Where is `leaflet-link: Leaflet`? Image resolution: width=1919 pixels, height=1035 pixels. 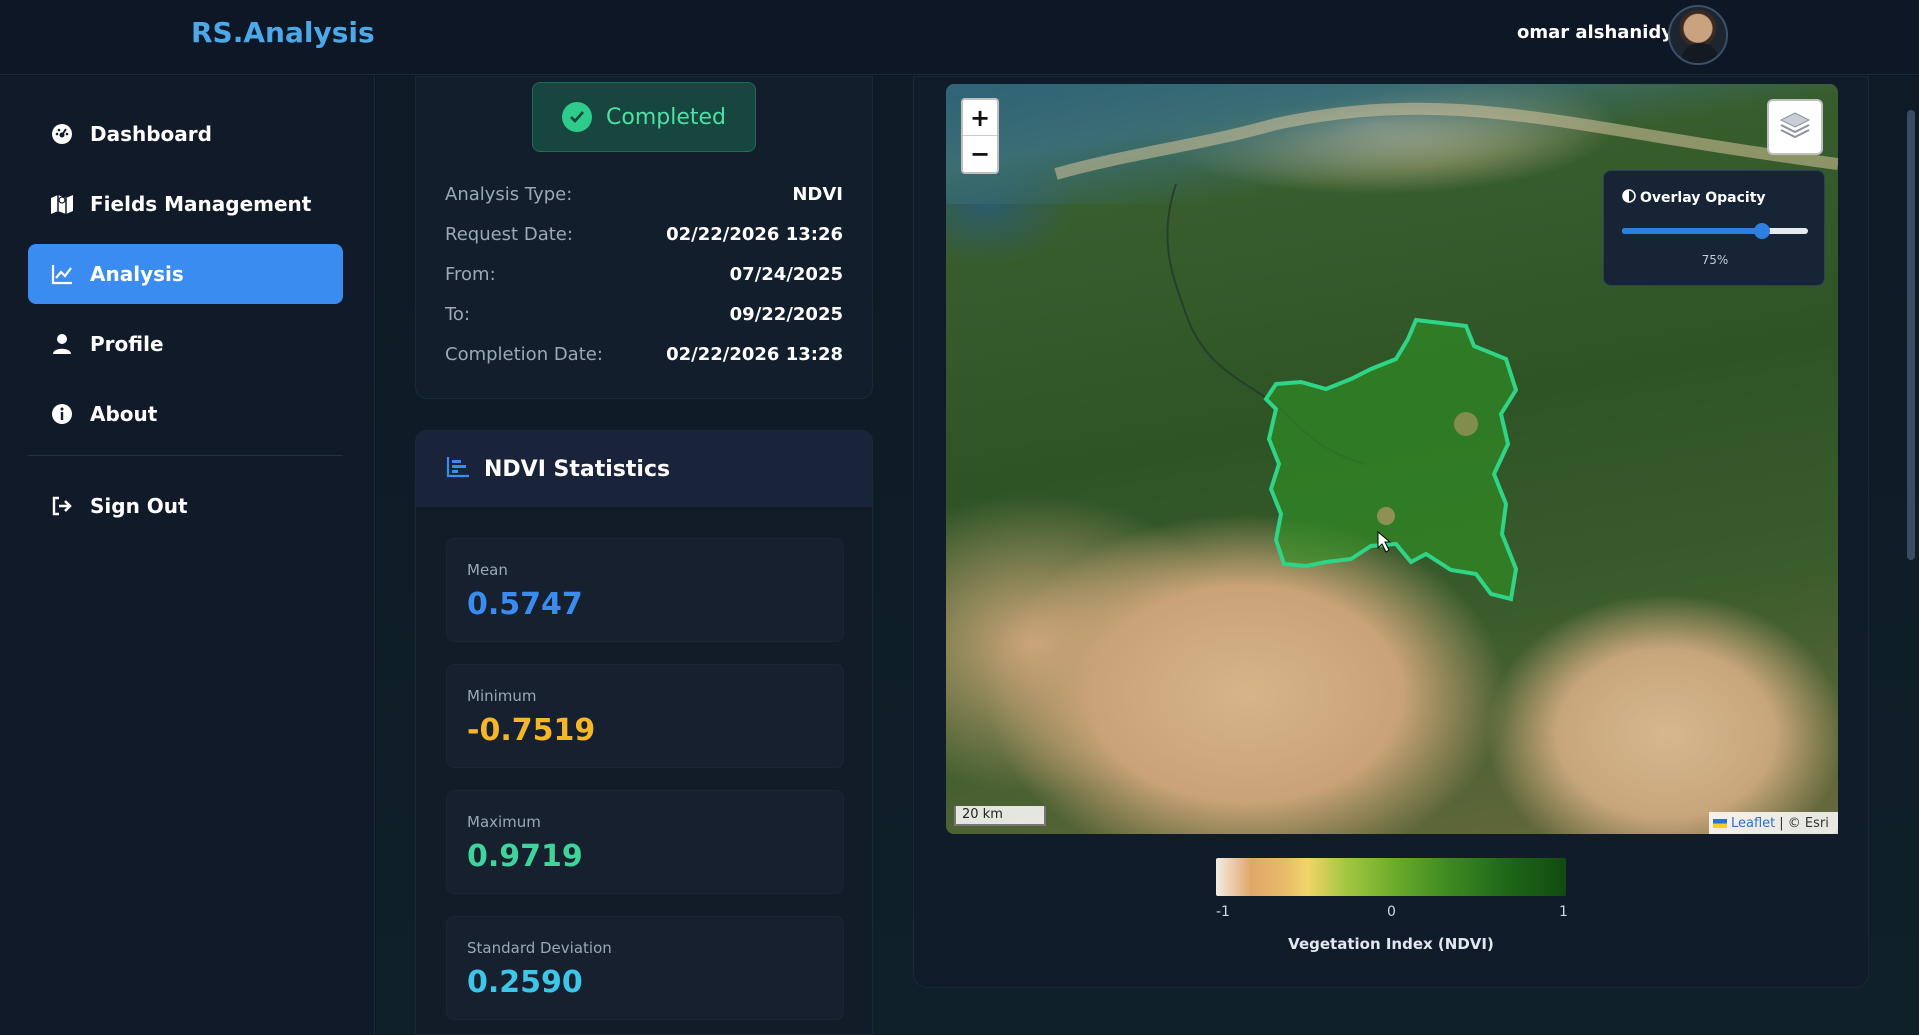 leaflet-link: Leaflet is located at coordinates (1753, 823).